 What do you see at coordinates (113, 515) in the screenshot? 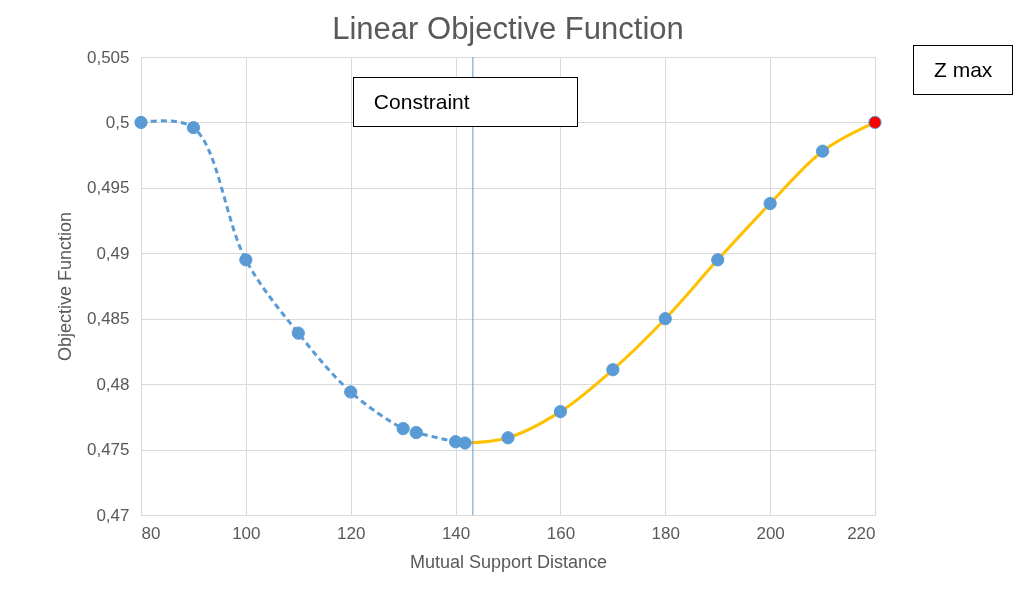
I see `y-tick-label: 0,47` at bounding box center [113, 515].